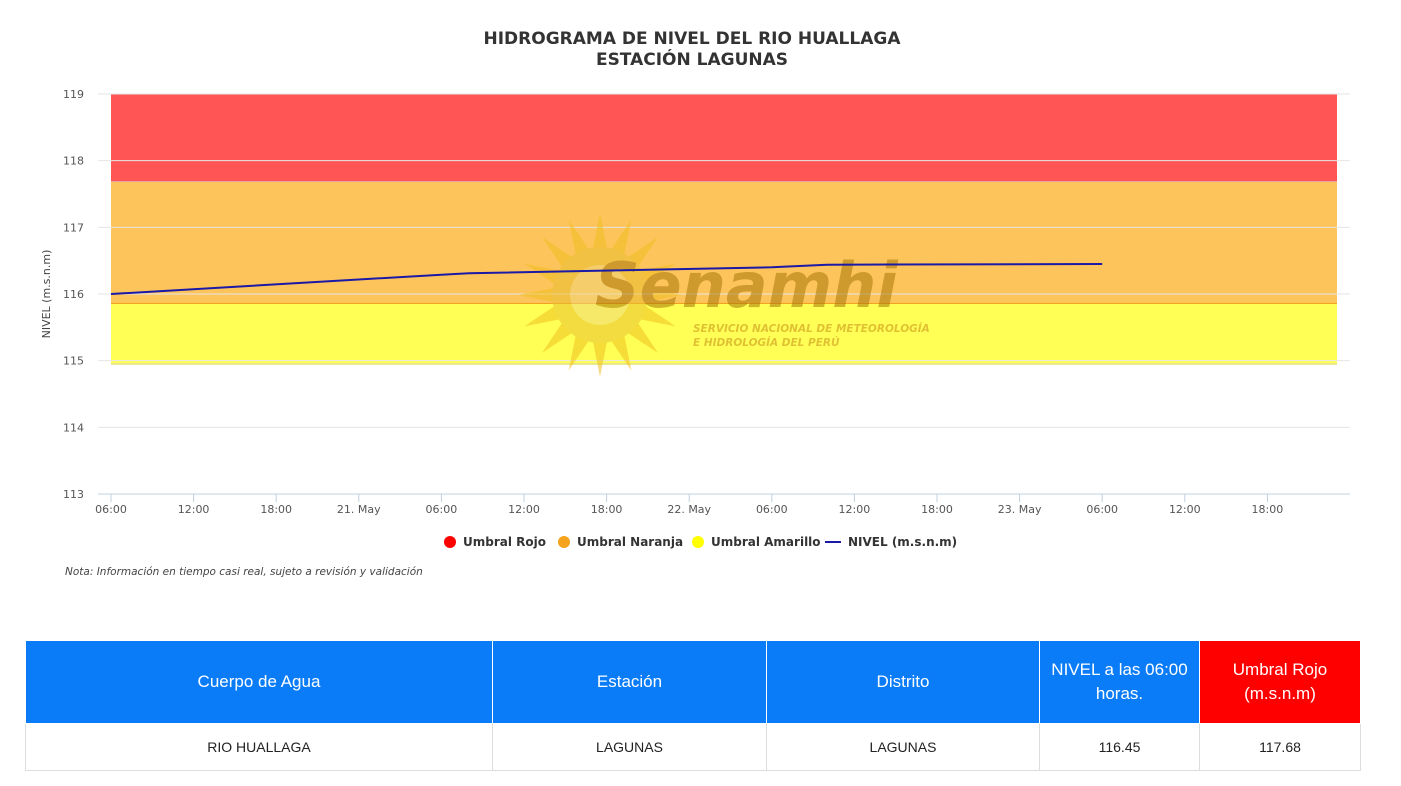 The width and height of the screenshot is (1401, 786). I want to click on cell-distrito: LAGUNAS, so click(903, 747).